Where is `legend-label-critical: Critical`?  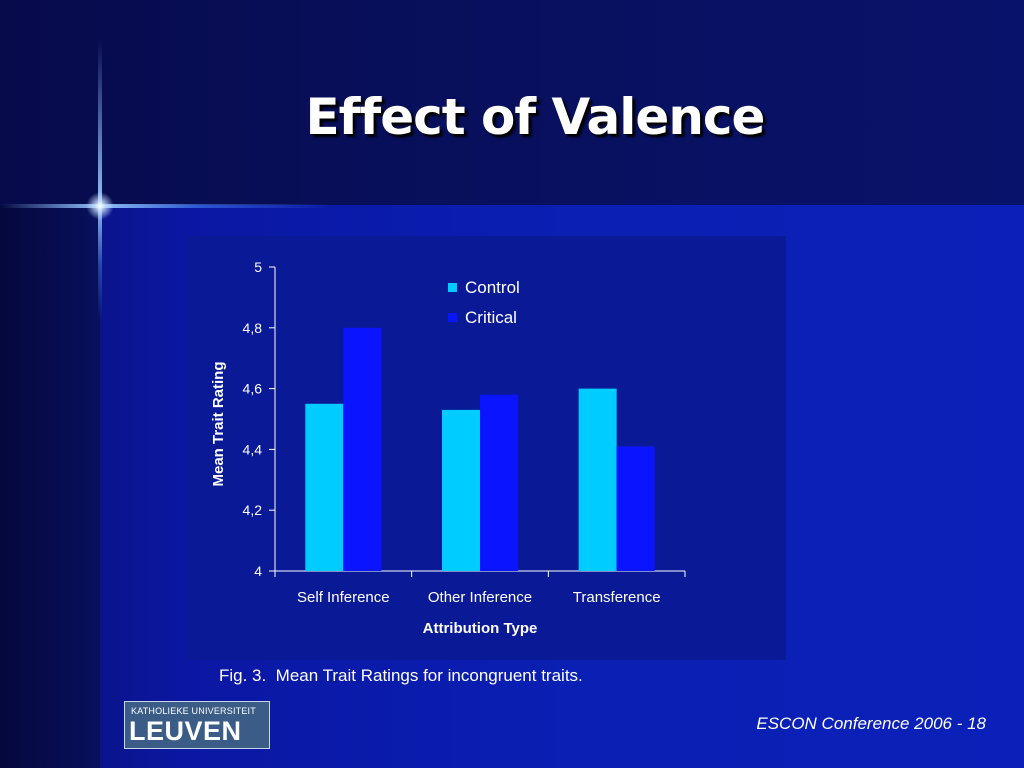 legend-label-critical: Critical is located at coordinates (491, 317).